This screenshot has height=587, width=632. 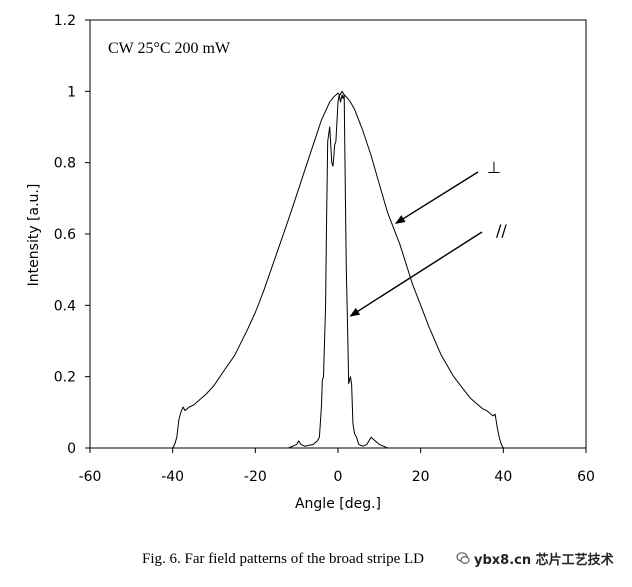 What do you see at coordinates (421, 477) in the screenshot?
I see `x-tick-label: 20` at bounding box center [421, 477].